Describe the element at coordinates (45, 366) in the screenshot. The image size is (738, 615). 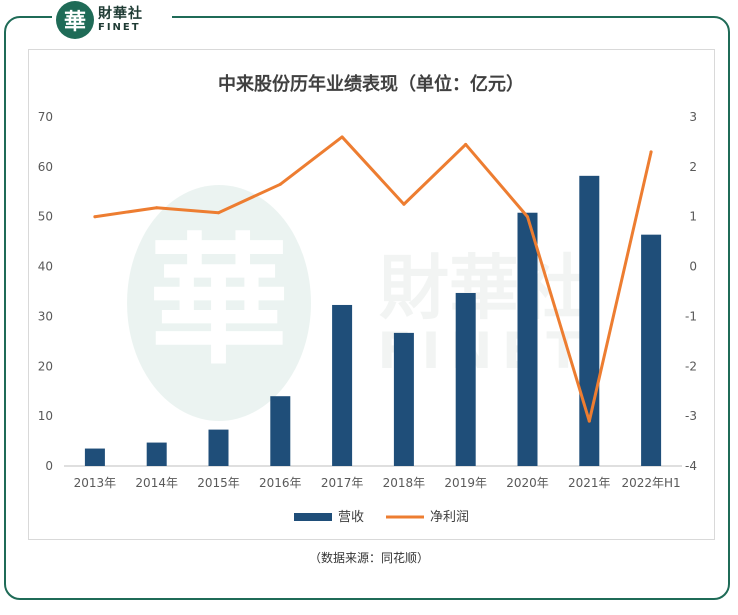
I see `y-left-tick-label: 20` at that location.